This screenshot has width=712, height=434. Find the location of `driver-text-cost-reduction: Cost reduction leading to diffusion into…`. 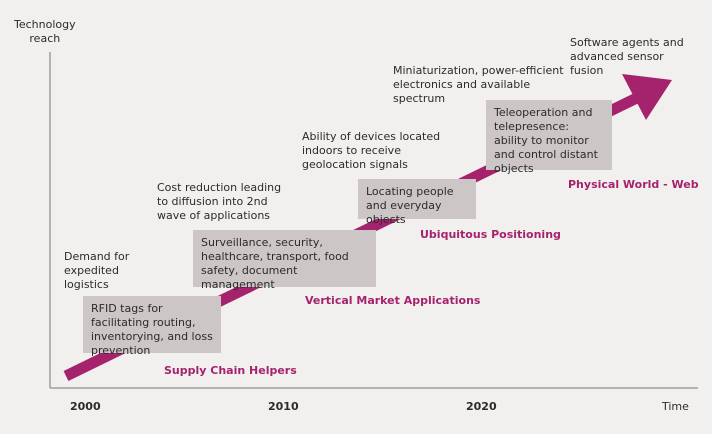

driver-text-cost-reduction: Cost reduction leading to diffusion into… is located at coordinates (219, 201).